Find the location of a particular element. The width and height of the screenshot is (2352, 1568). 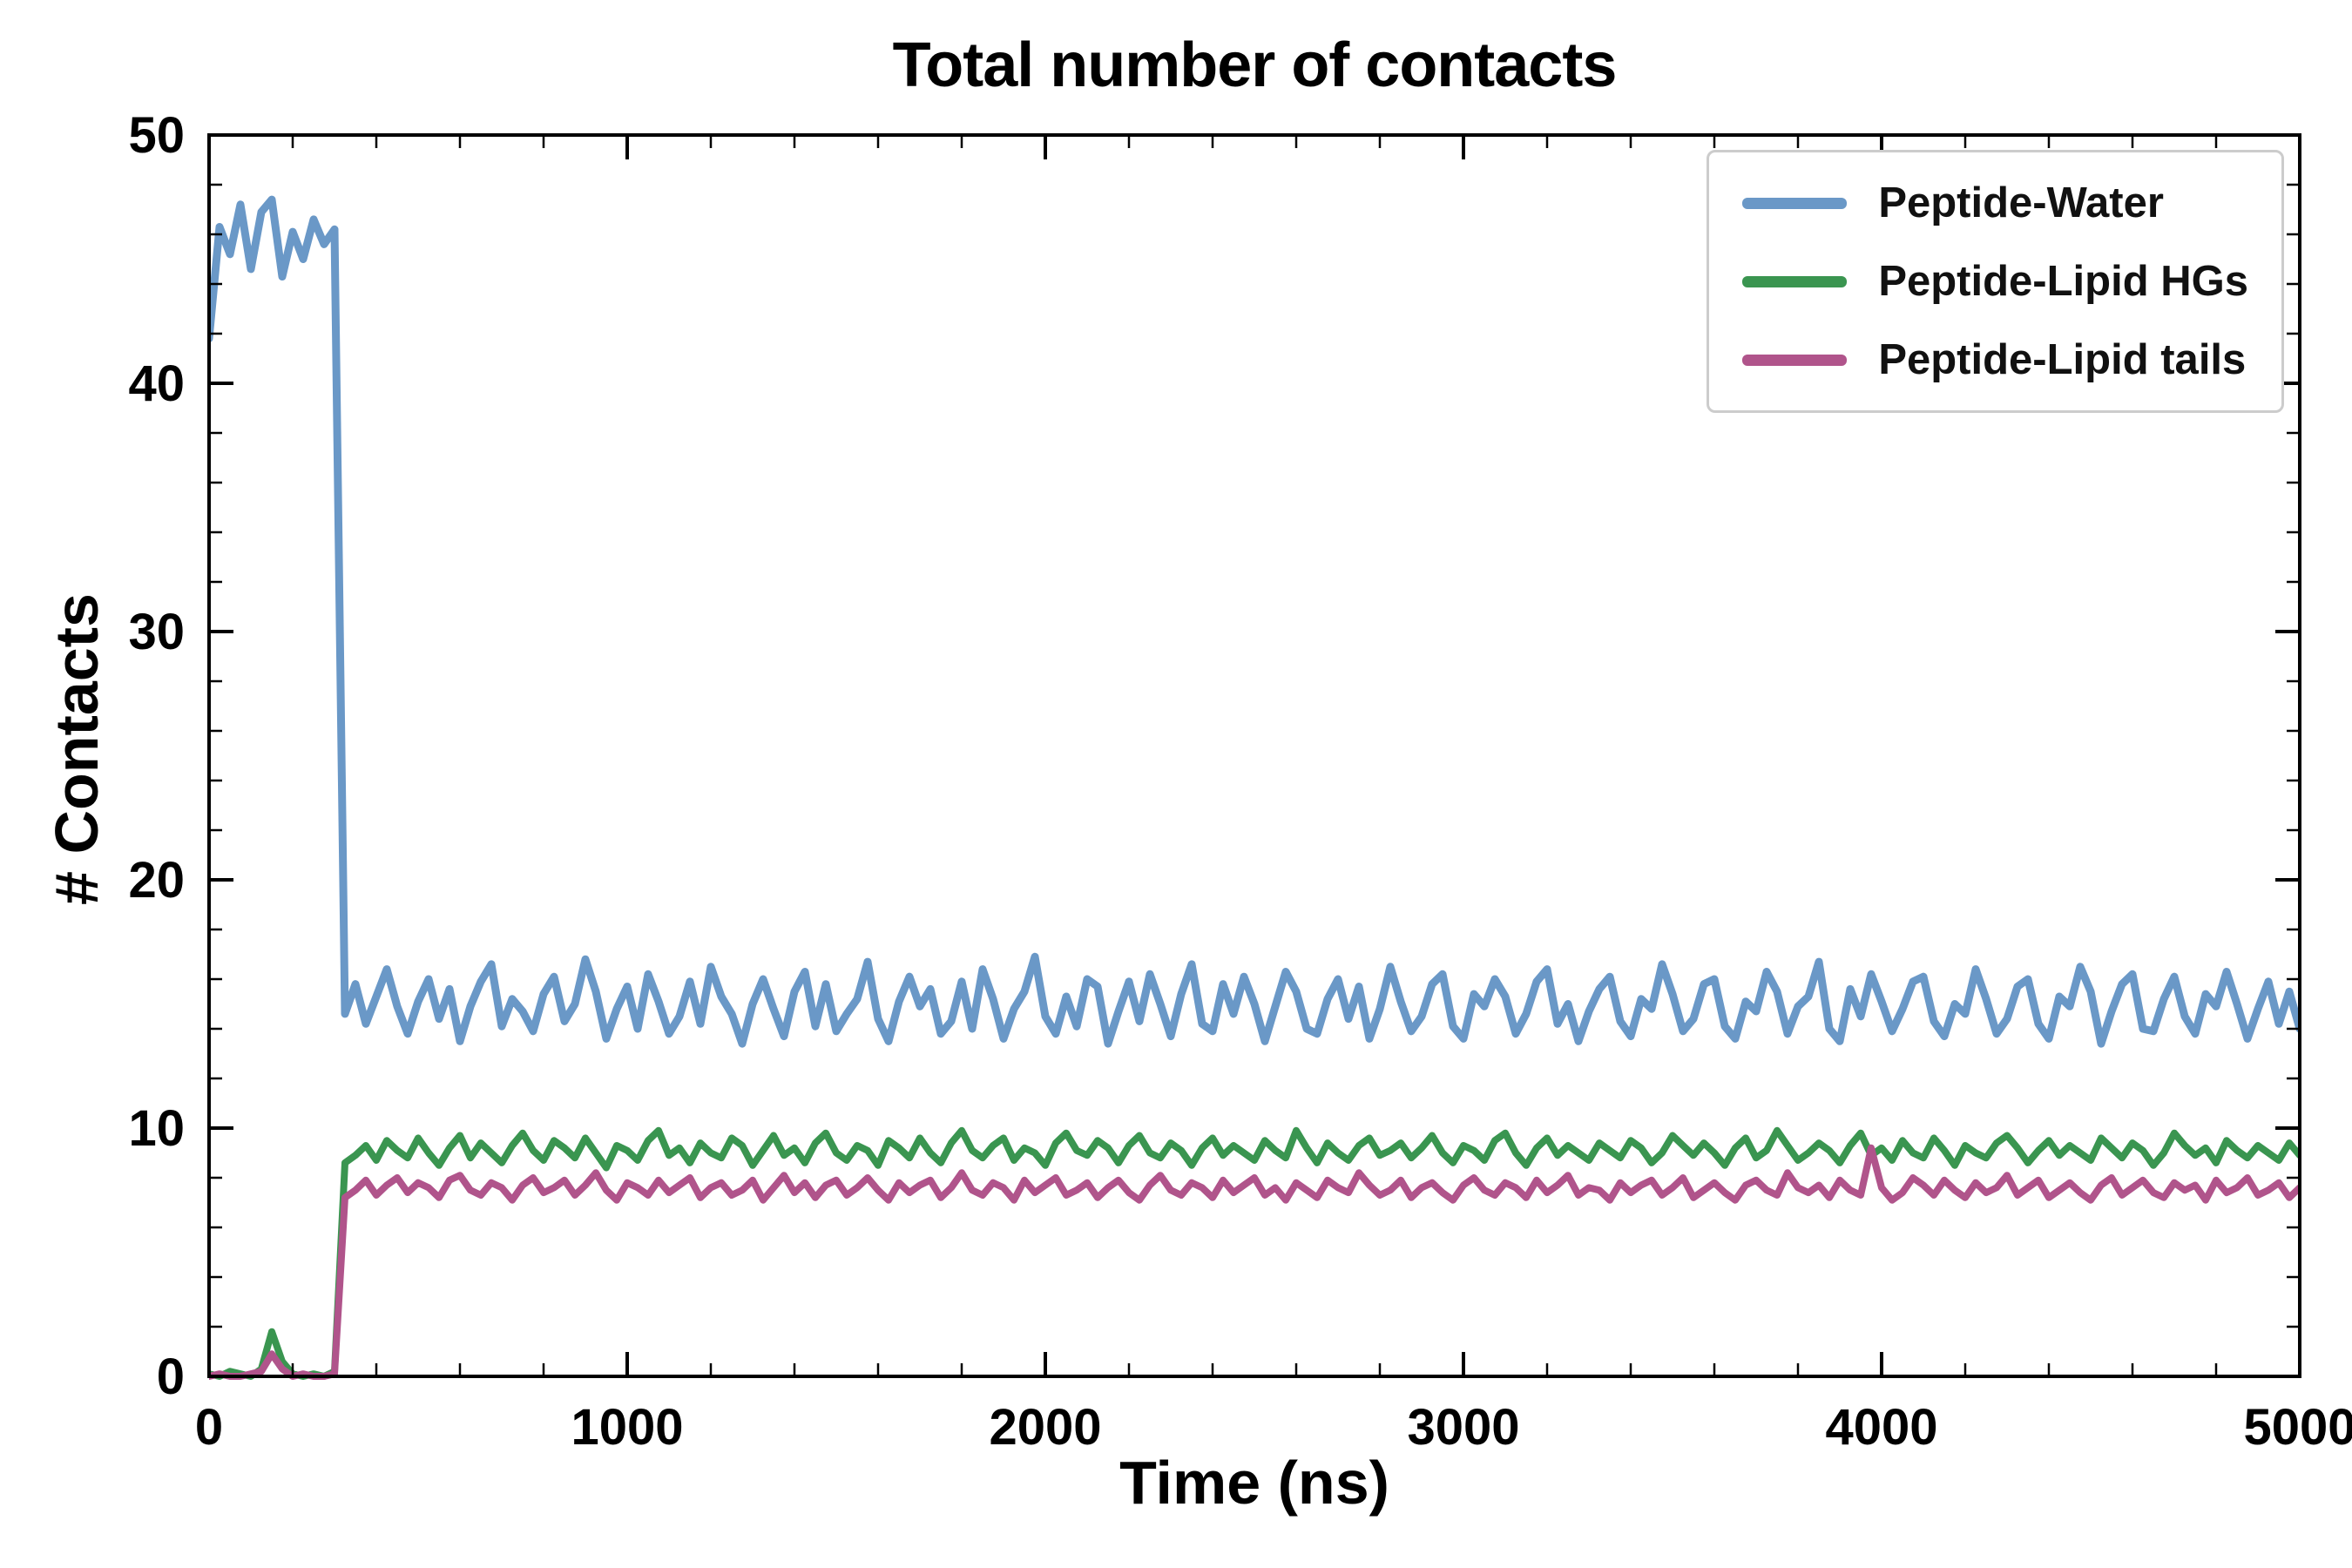

x-tick-label: 3000 is located at coordinates (1463, 1428).